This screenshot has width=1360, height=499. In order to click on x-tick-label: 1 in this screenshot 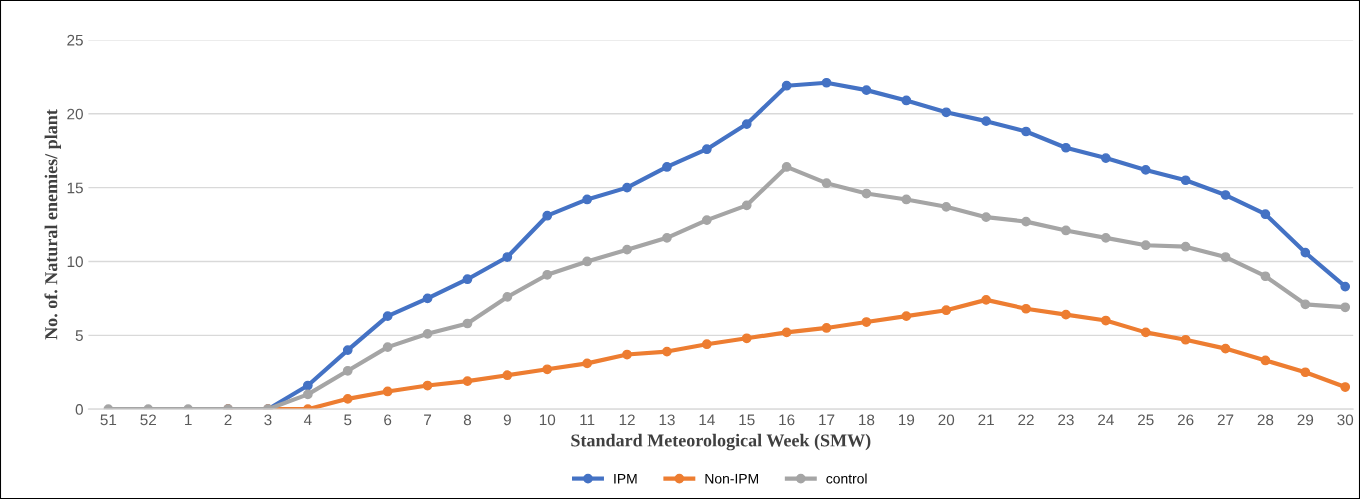, I will do `click(188, 420)`.